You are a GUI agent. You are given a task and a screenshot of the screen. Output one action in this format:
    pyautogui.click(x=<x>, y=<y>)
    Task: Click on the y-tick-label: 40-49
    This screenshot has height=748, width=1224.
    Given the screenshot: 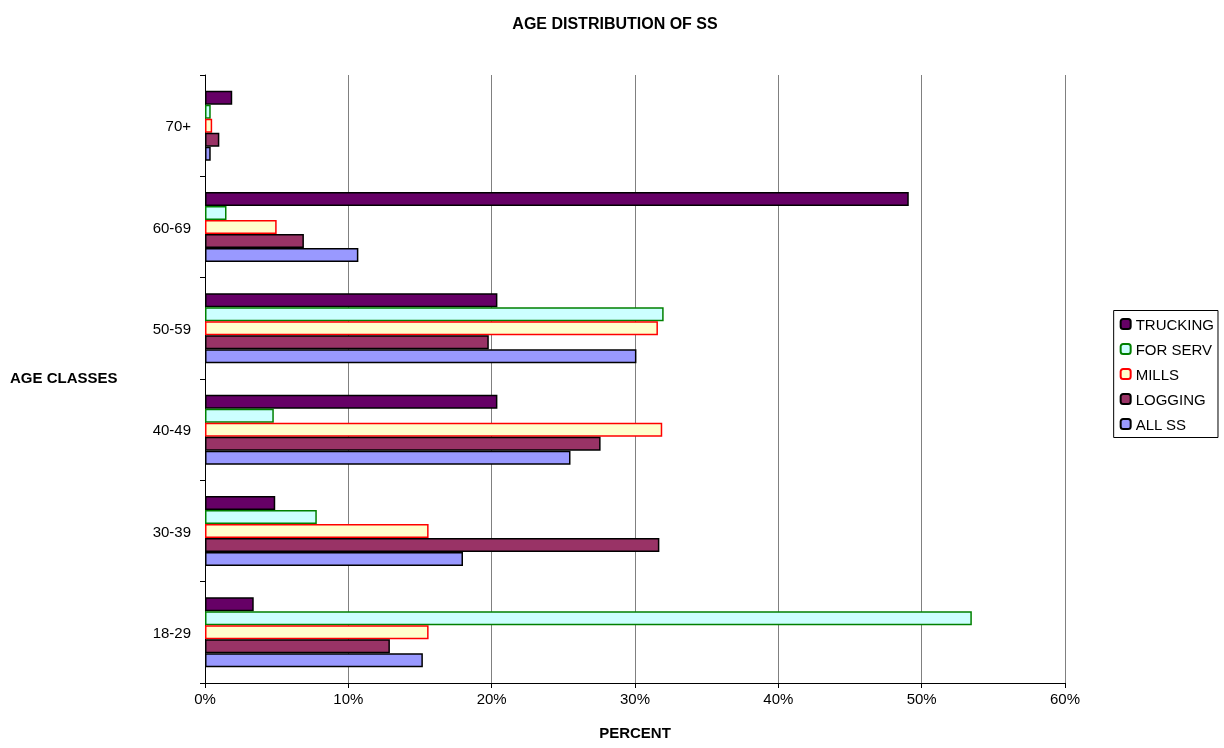 What is the action you would take?
    pyautogui.click(x=171, y=430)
    